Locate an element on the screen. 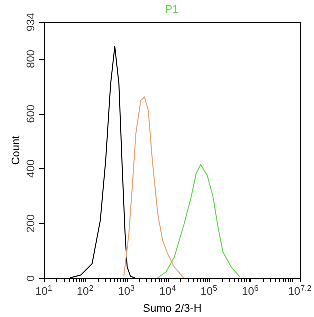 This screenshot has width=314, height=317. x-axis-title: Sumo 2/3-H is located at coordinates (172, 309).